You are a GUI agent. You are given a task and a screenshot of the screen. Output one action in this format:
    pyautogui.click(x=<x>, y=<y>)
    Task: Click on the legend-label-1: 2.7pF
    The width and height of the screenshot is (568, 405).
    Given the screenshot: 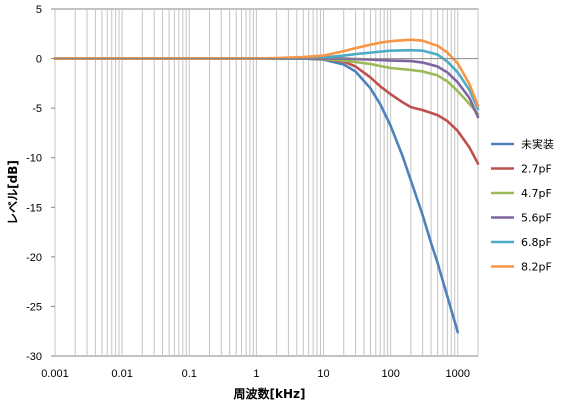 What is the action you would take?
    pyautogui.click(x=536, y=169)
    